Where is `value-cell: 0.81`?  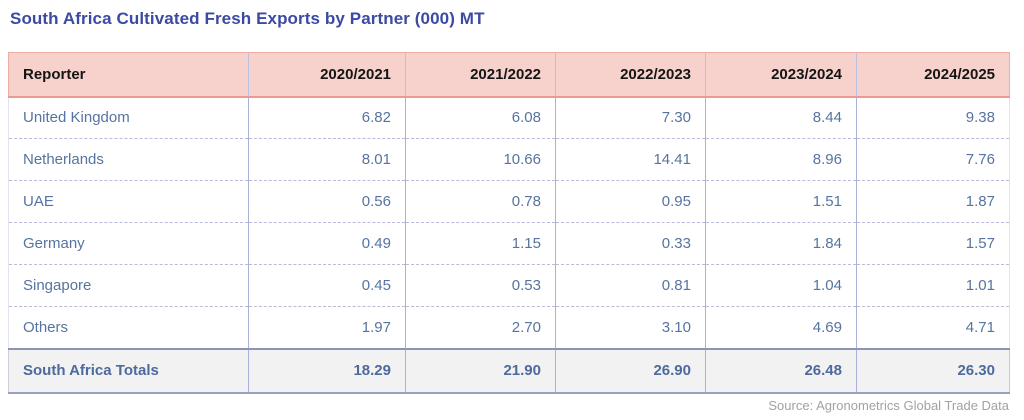 value-cell: 0.81 is located at coordinates (630, 285).